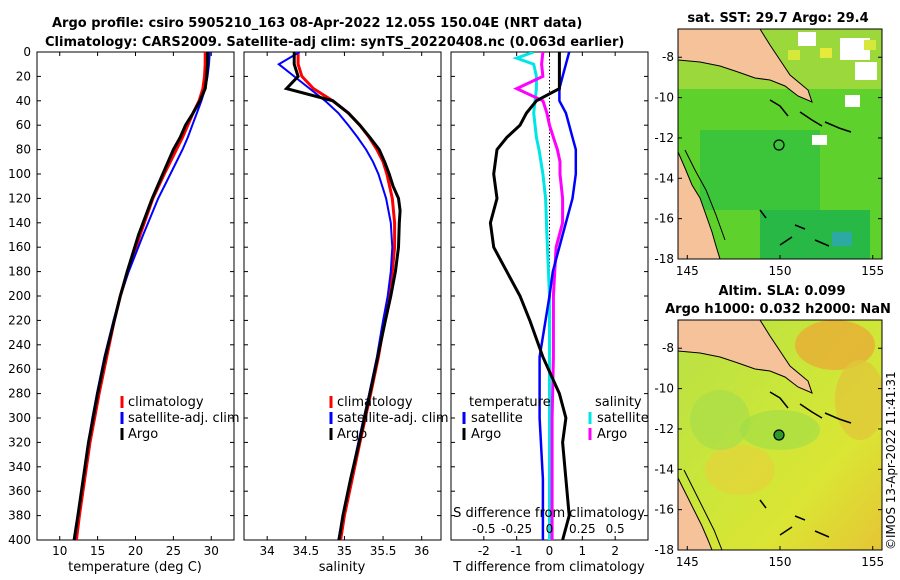 This screenshot has width=900, height=580. Describe the element at coordinates (497, 418) in the screenshot. I see `legend-t-satellite-label: satellite` at that location.